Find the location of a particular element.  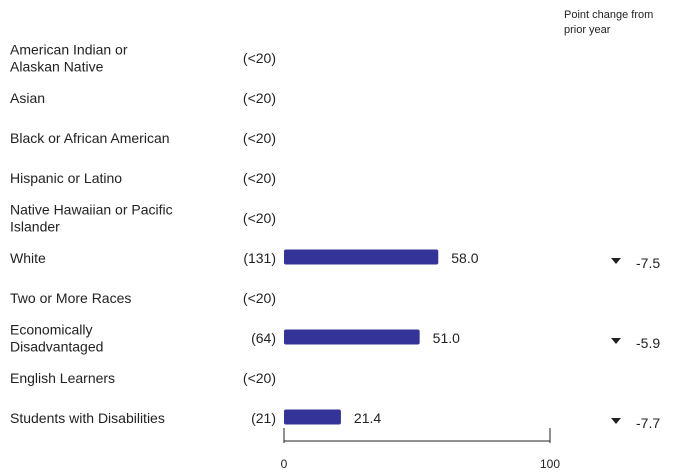

value-label: 58.0 is located at coordinates (464, 258).